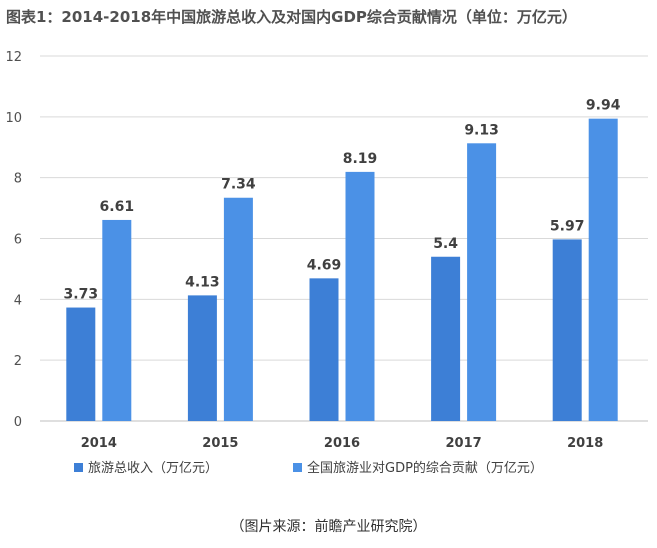  What do you see at coordinates (81, 295) in the screenshot?
I see `data-label: 3.73` at bounding box center [81, 295].